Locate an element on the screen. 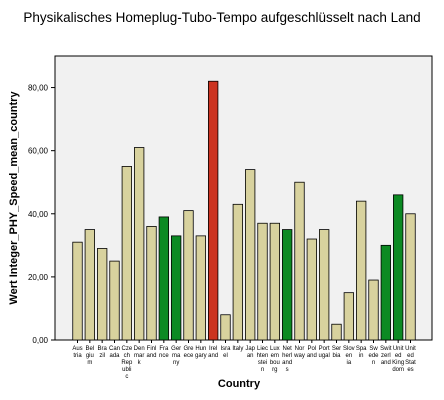 Image resolution: width=444 pixels, height=400 pixels. x-tick-label: Liec is located at coordinates (262, 349).